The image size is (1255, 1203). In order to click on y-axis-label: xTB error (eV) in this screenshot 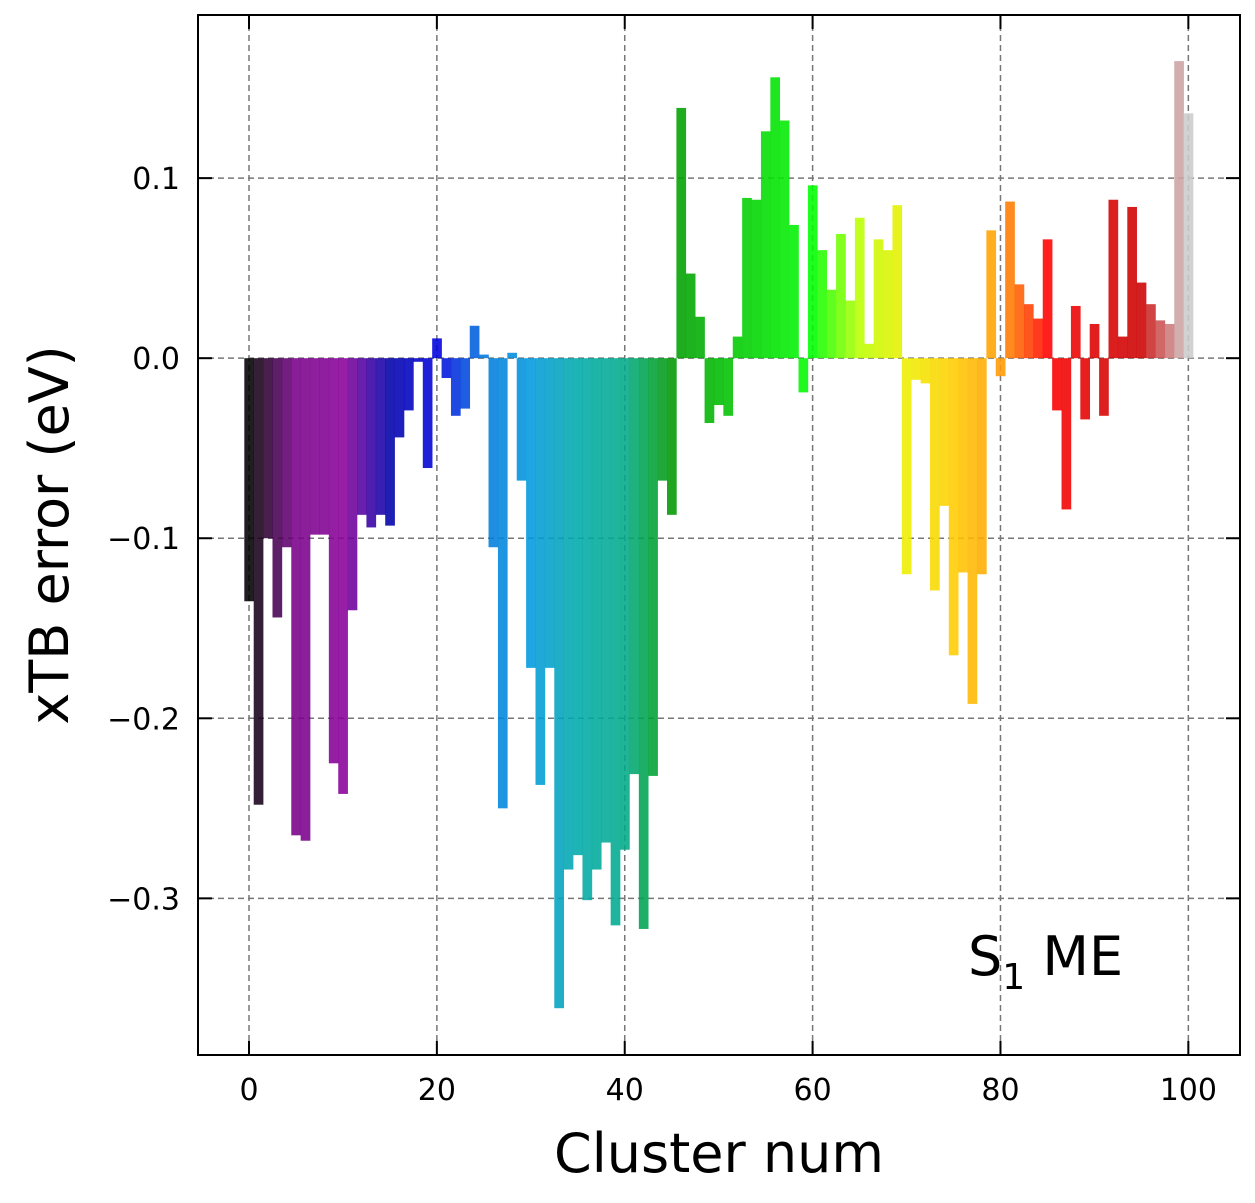, I will do `click(49, 534)`.